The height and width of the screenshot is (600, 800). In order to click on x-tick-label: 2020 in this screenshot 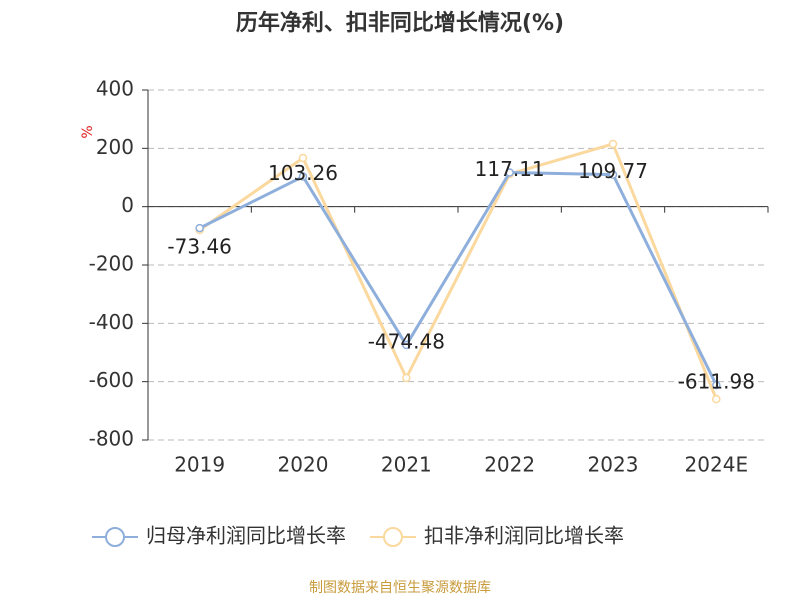, I will do `click(303, 465)`.